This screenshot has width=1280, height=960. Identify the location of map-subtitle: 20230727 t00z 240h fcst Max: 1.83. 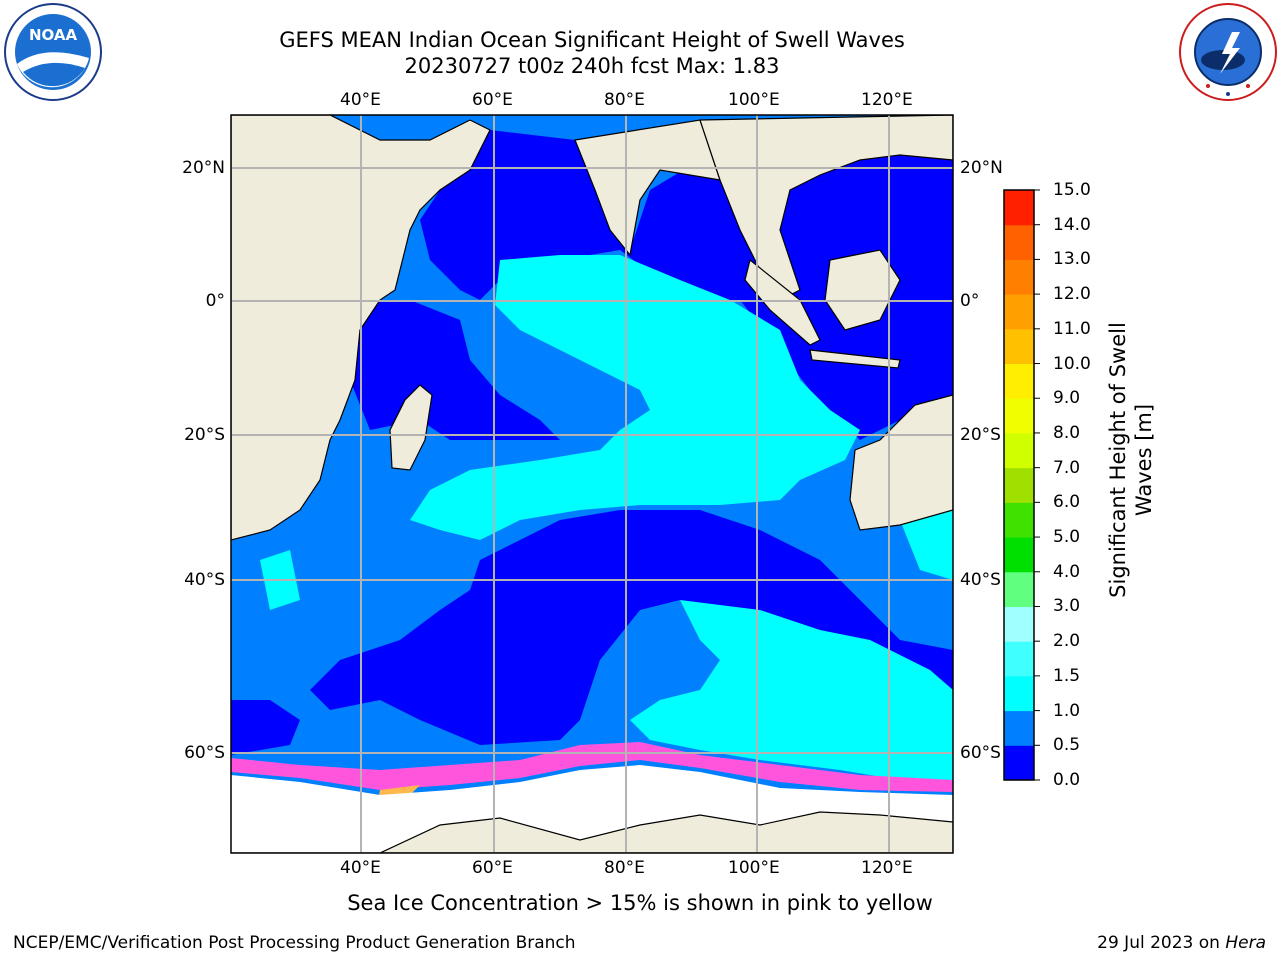
(592, 66).